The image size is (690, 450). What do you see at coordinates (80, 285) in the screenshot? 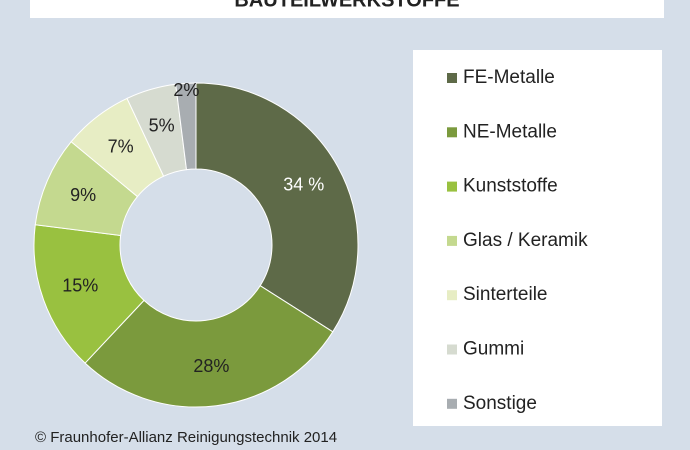
I see `data-label: 15%` at bounding box center [80, 285].